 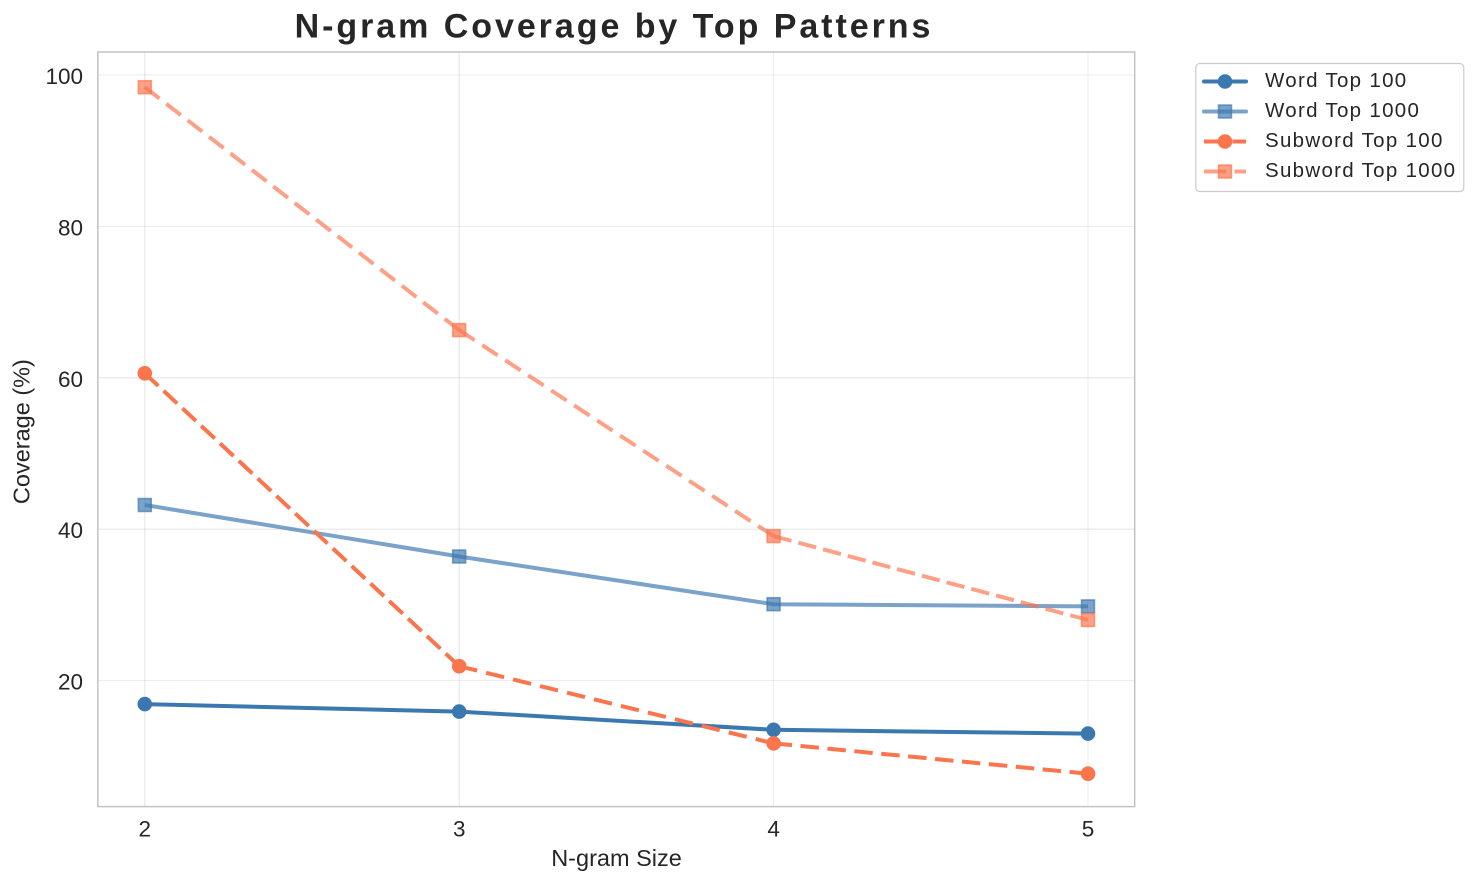 What do you see at coordinates (614, 26) in the screenshot?
I see `svg-text:N-gram Coverage by Top Pattern: N-gram Coverage by Top Patterns` at bounding box center [614, 26].